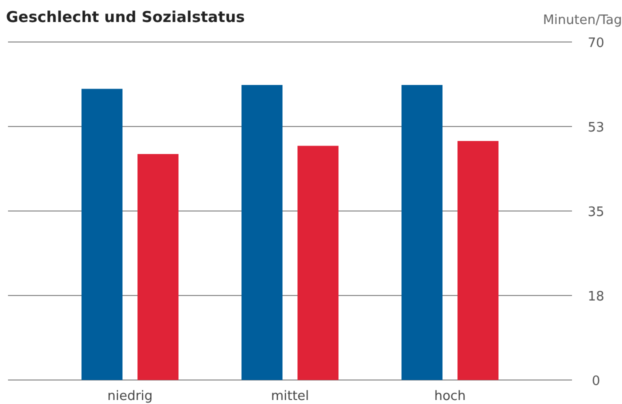 The image size is (622, 404). Describe the element at coordinates (290, 396) in the screenshot. I see `x-tick-label: mittel` at that location.